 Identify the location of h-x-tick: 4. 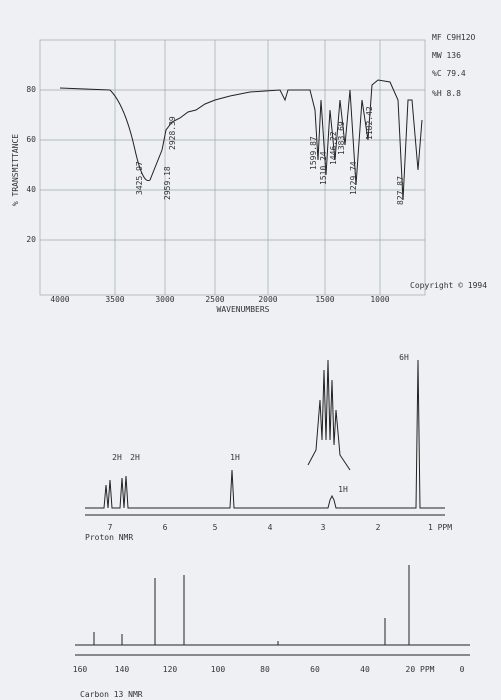
(270, 527).